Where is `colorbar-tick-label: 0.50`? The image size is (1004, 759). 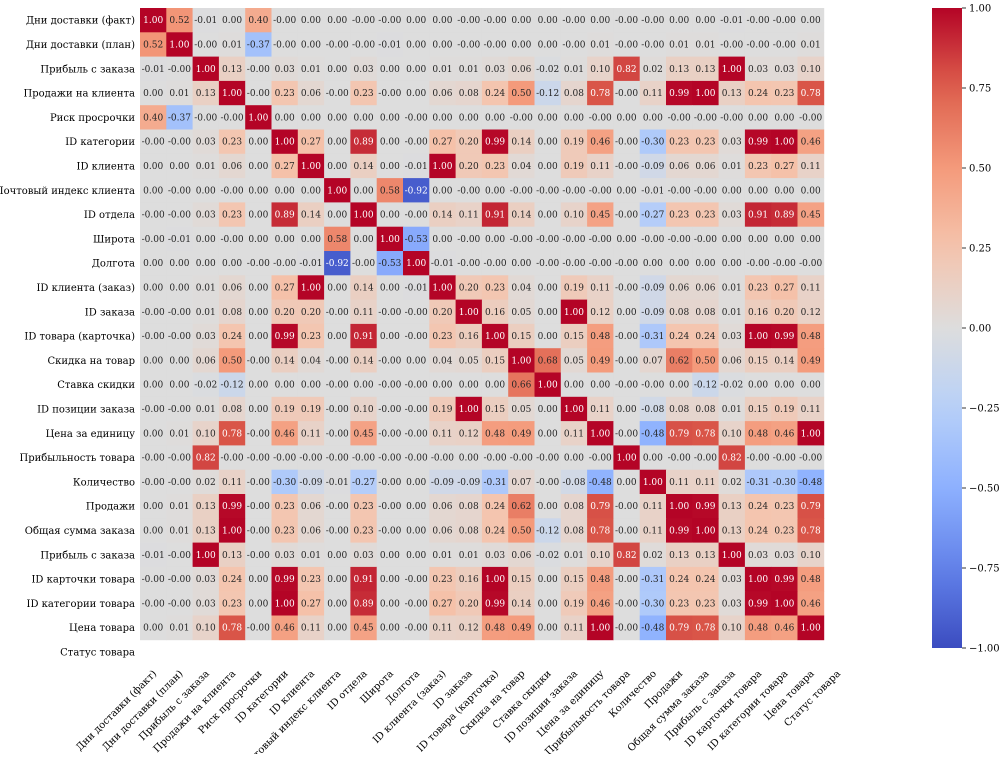
colorbar-tick-label: 0.50 is located at coordinates (980, 169).